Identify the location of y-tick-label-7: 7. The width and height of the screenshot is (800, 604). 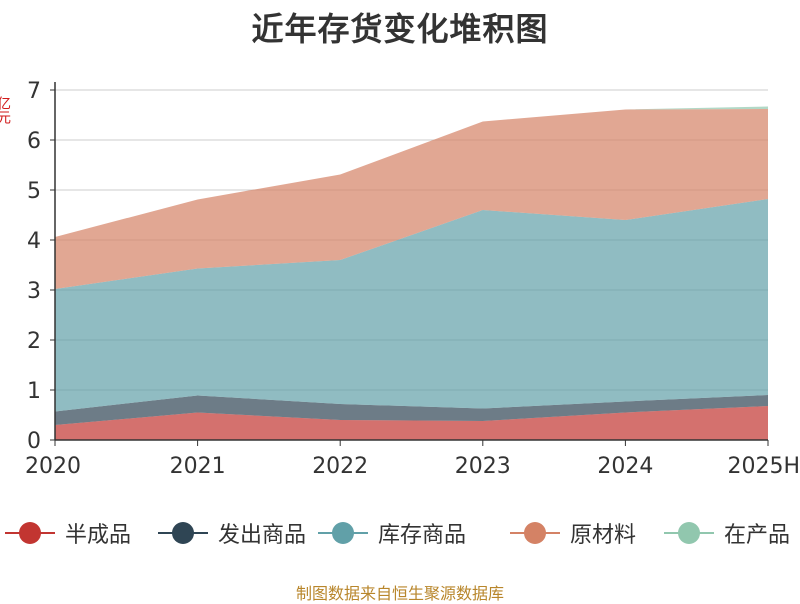
(34, 91).